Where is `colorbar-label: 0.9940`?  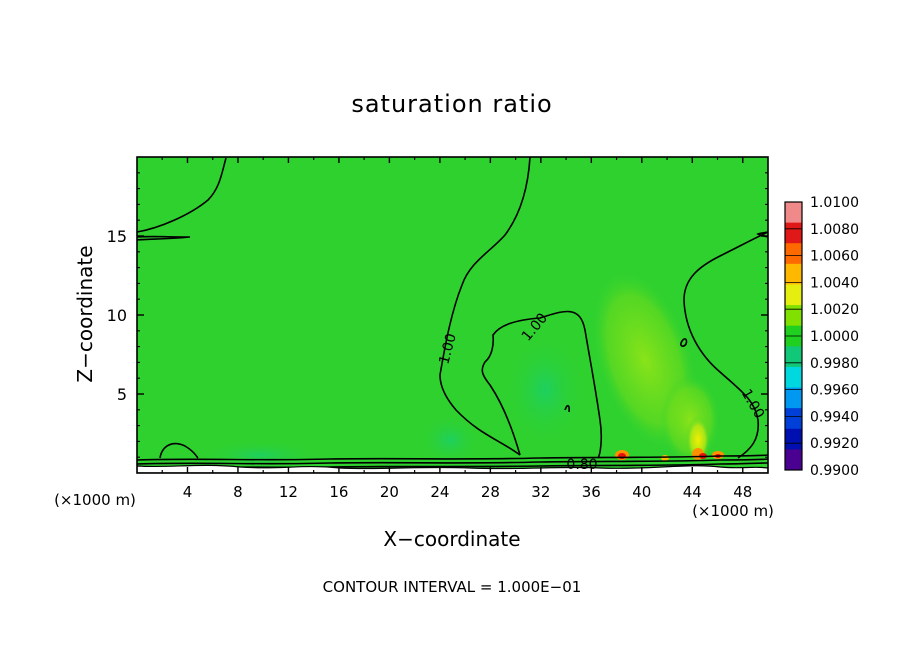
colorbar-label: 0.9940 is located at coordinates (834, 417).